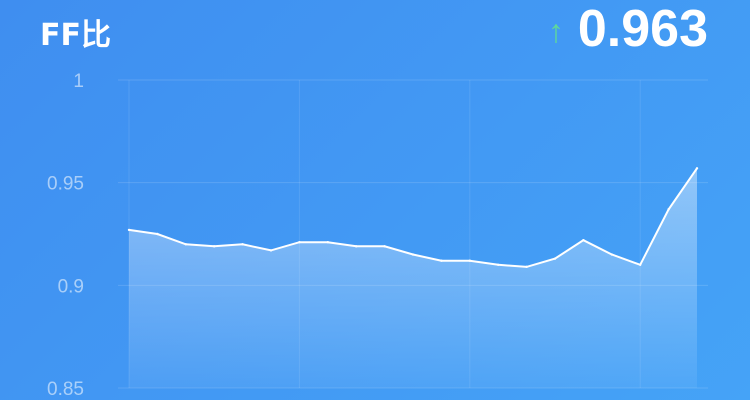 The width and height of the screenshot is (750, 400). Describe the element at coordinates (65, 184) in the screenshot. I see `y-tick-label: 0.95` at that location.